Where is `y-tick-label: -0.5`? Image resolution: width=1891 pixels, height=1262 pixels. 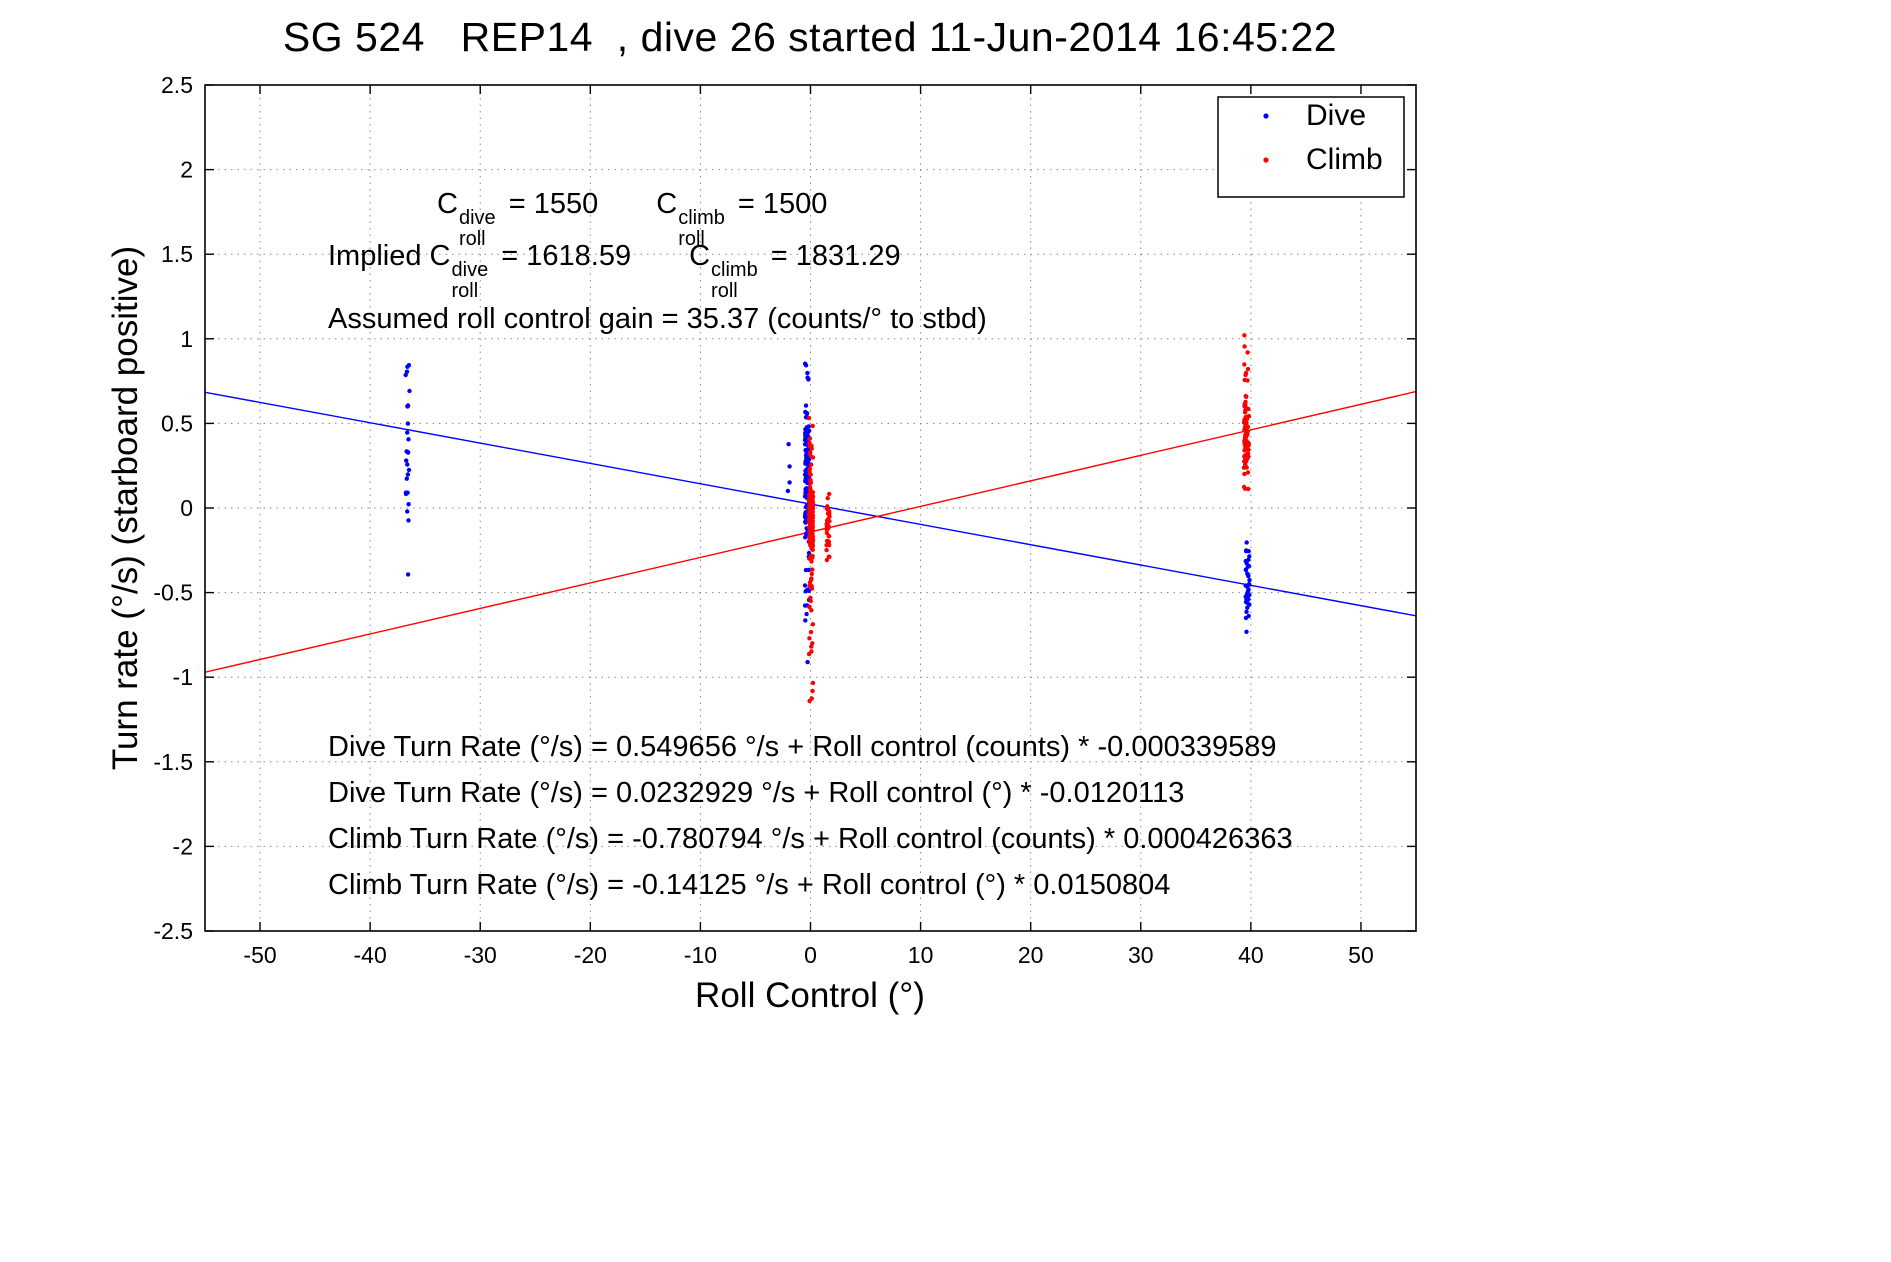
y-tick-label: -0.5 is located at coordinates (173, 593).